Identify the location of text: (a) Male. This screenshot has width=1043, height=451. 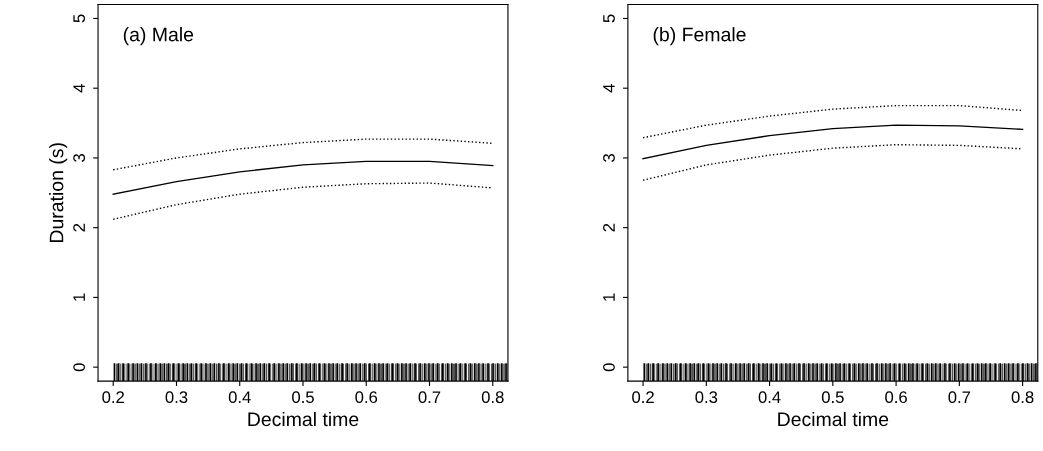
(158, 36).